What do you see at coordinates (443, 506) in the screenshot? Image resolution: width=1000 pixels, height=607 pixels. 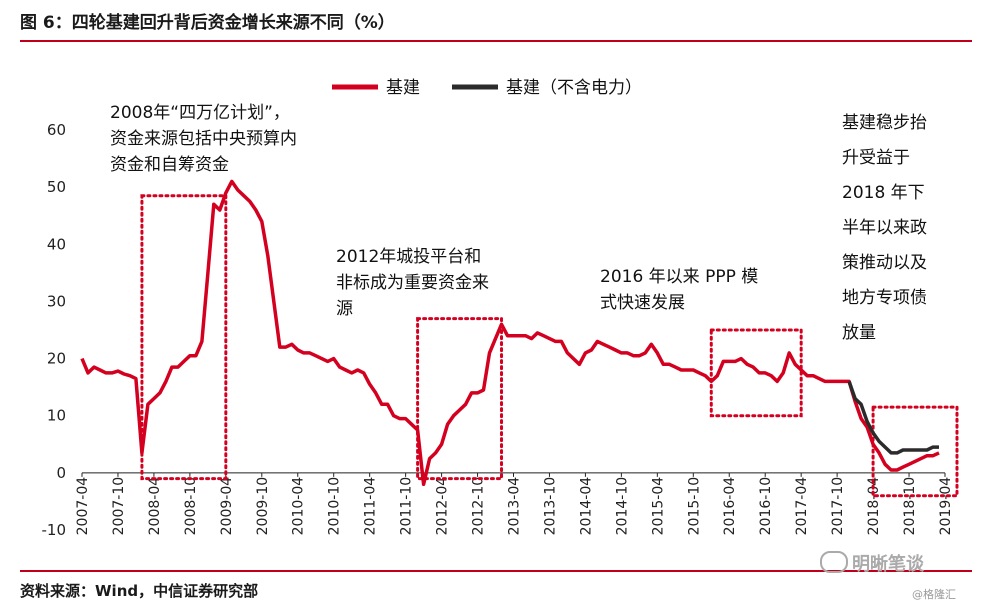 I see `x-tick-label: 2012-04` at bounding box center [443, 506].